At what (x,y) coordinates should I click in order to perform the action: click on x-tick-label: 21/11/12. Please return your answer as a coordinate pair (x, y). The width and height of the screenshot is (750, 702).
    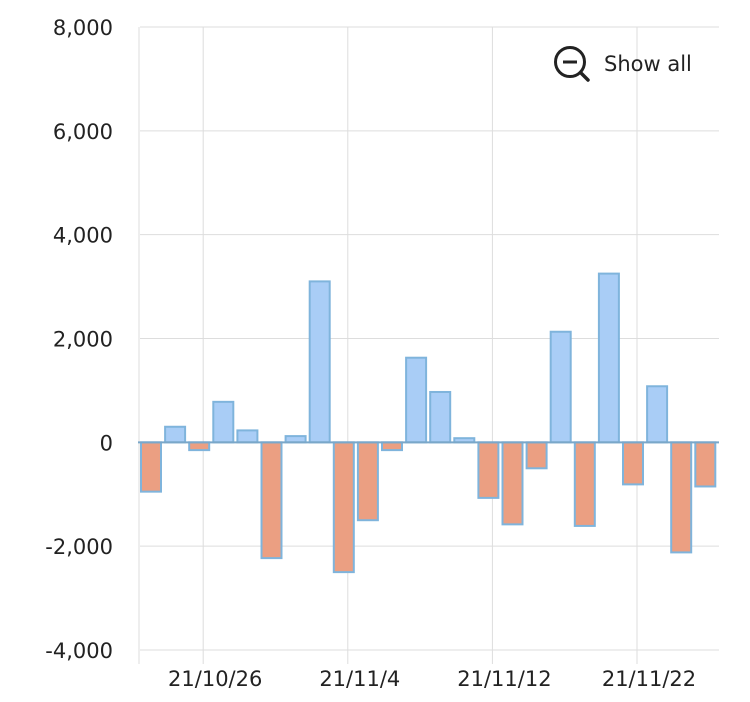
    Looking at the image, I should click on (504, 679).